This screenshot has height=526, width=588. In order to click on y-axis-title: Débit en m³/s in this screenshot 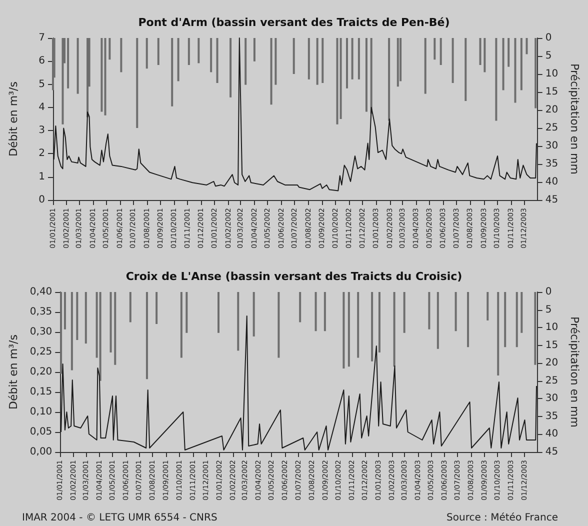, I will do `click(13, 118)`.